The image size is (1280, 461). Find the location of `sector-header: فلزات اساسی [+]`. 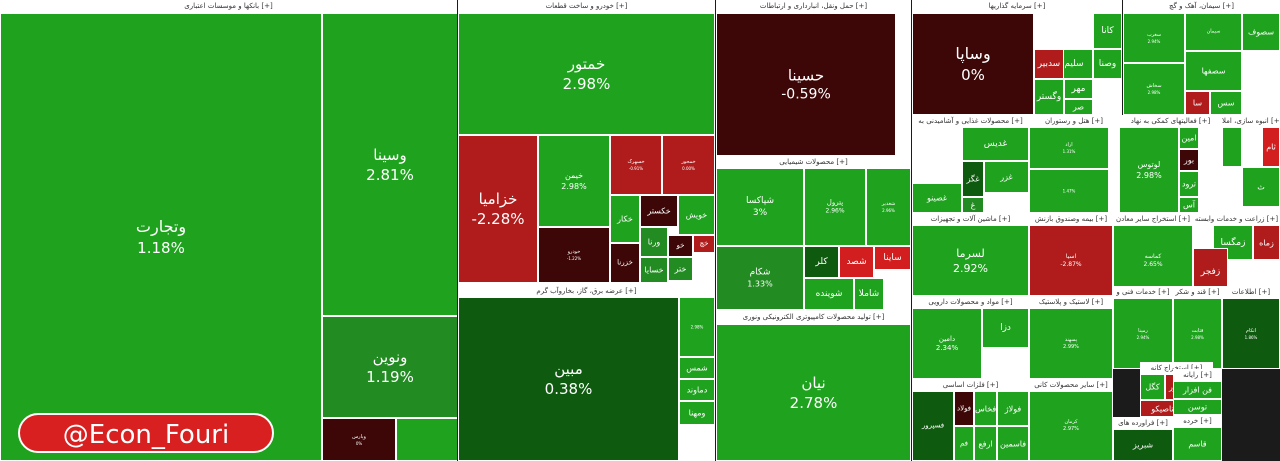

sector-header: فلزات اساسی [+] is located at coordinates (970, 385).